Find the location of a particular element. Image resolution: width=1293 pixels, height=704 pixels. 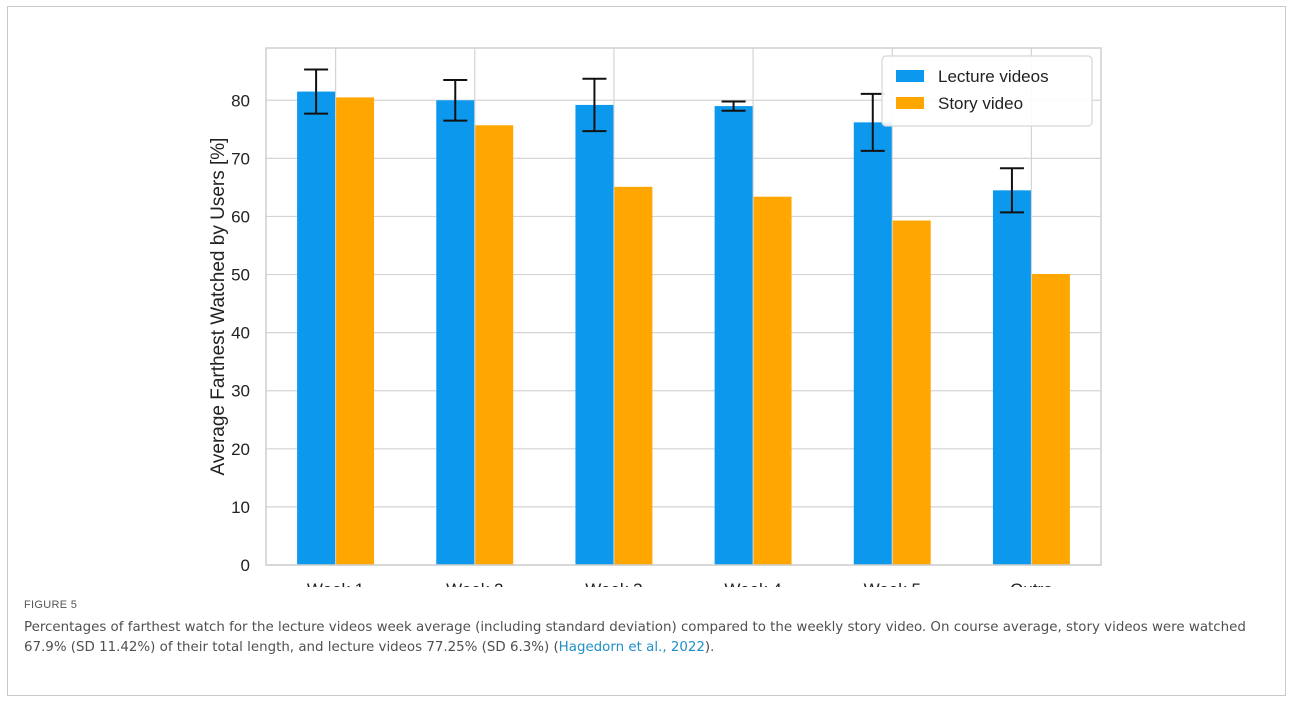

y-tick-label: 80 is located at coordinates (240, 100).